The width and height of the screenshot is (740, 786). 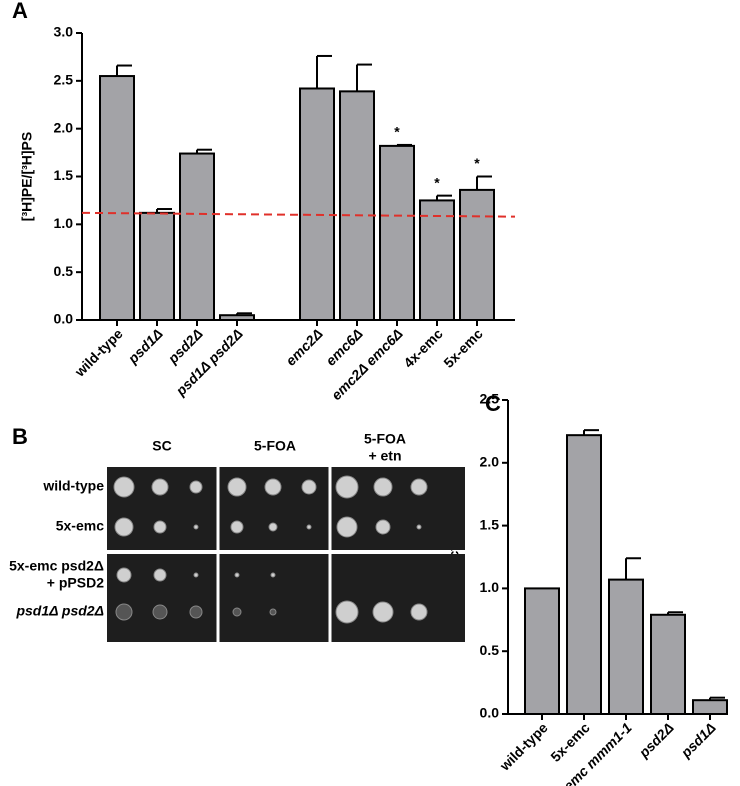 What do you see at coordinates (20, 436) in the screenshot?
I see `panel-label: B` at bounding box center [20, 436].